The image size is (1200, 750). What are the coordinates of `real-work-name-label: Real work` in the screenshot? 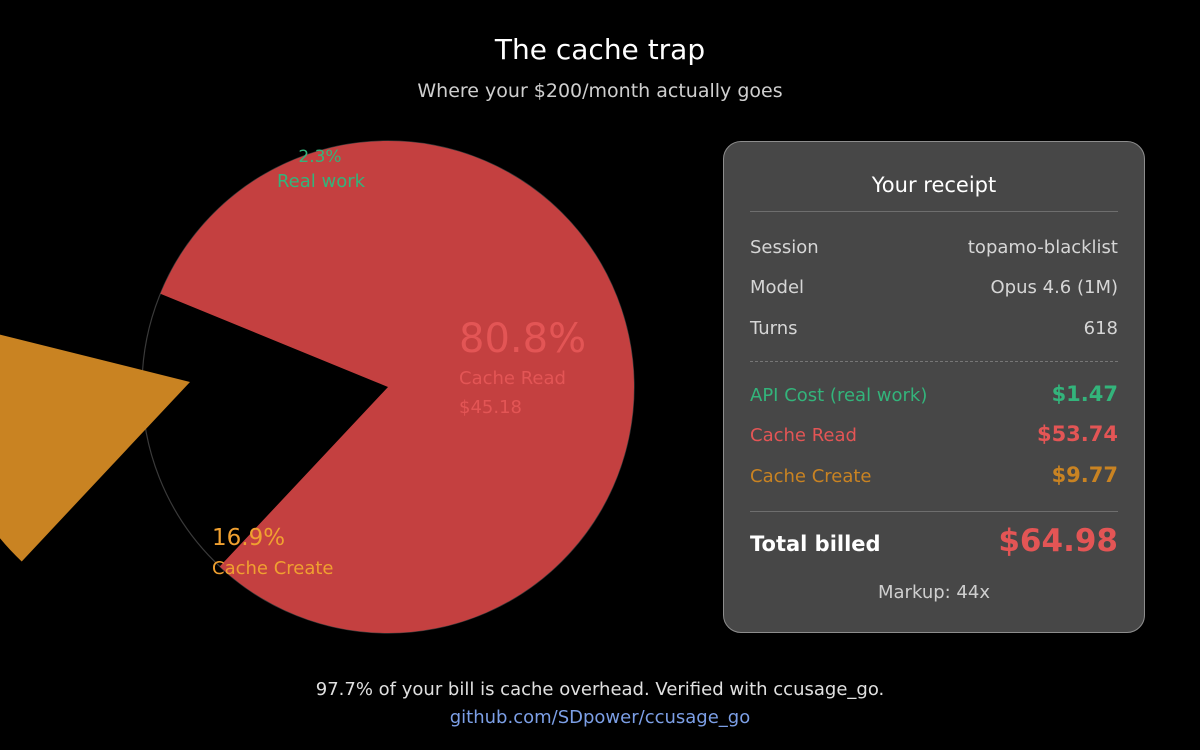 It's located at (321, 181).